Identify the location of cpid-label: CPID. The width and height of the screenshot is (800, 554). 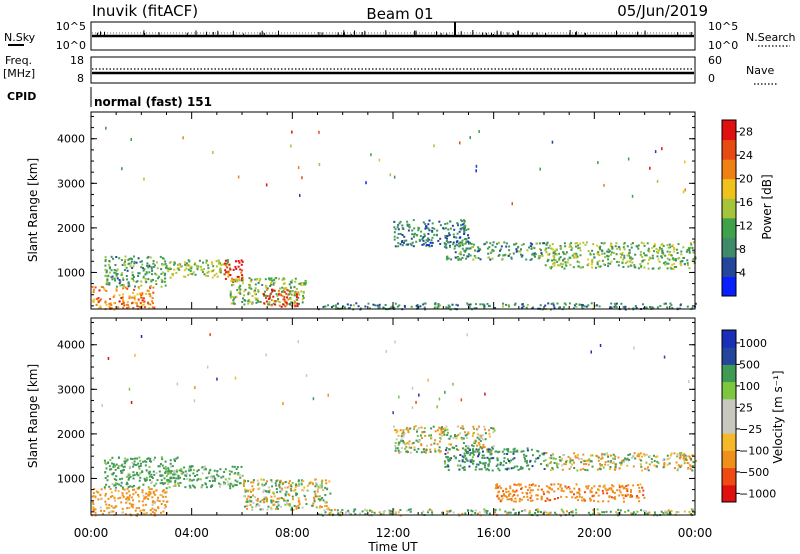
(21, 96).